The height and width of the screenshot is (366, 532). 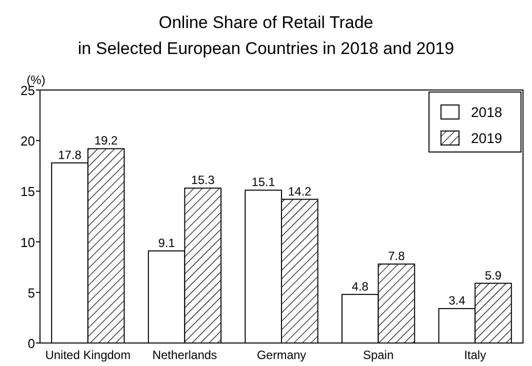 What do you see at coordinates (27, 242) in the screenshot?
I see `y-tick-label: 10` at bounding box center [27, 242].